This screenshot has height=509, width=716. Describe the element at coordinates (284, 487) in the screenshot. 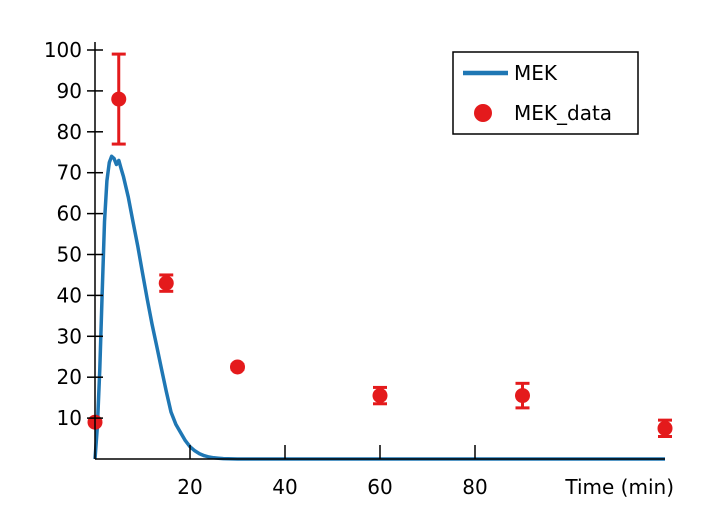

I see `x-tick-label: 40` at that location.